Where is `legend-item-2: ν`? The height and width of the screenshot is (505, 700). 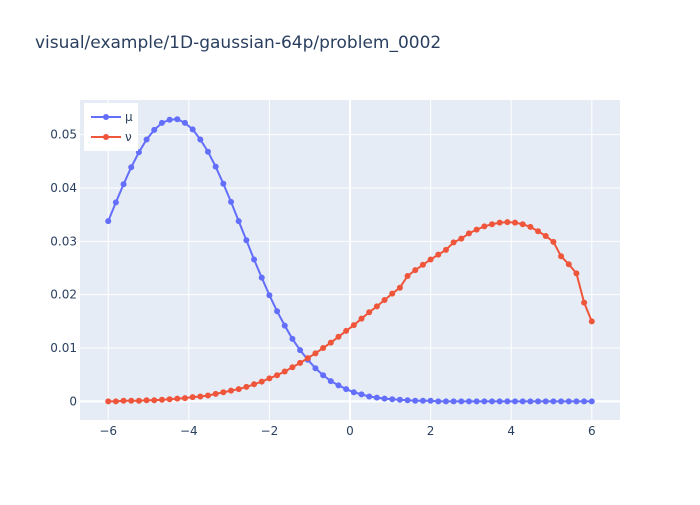 legend-item-2: ν is located at coordinates (111, 137).